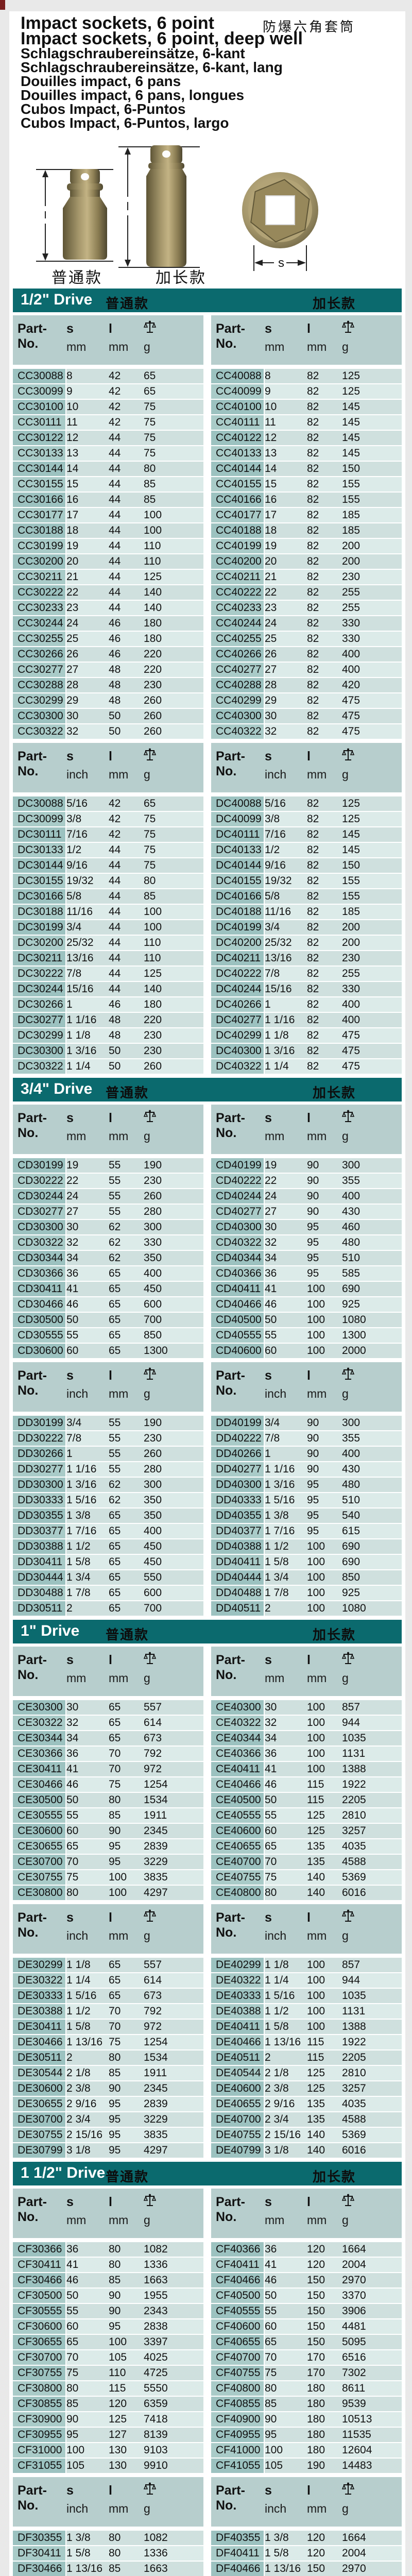 The height and width of the screenshot is (2576, 412). I want to click on table-row: CC30300 30 50 260, so click(108, 716).